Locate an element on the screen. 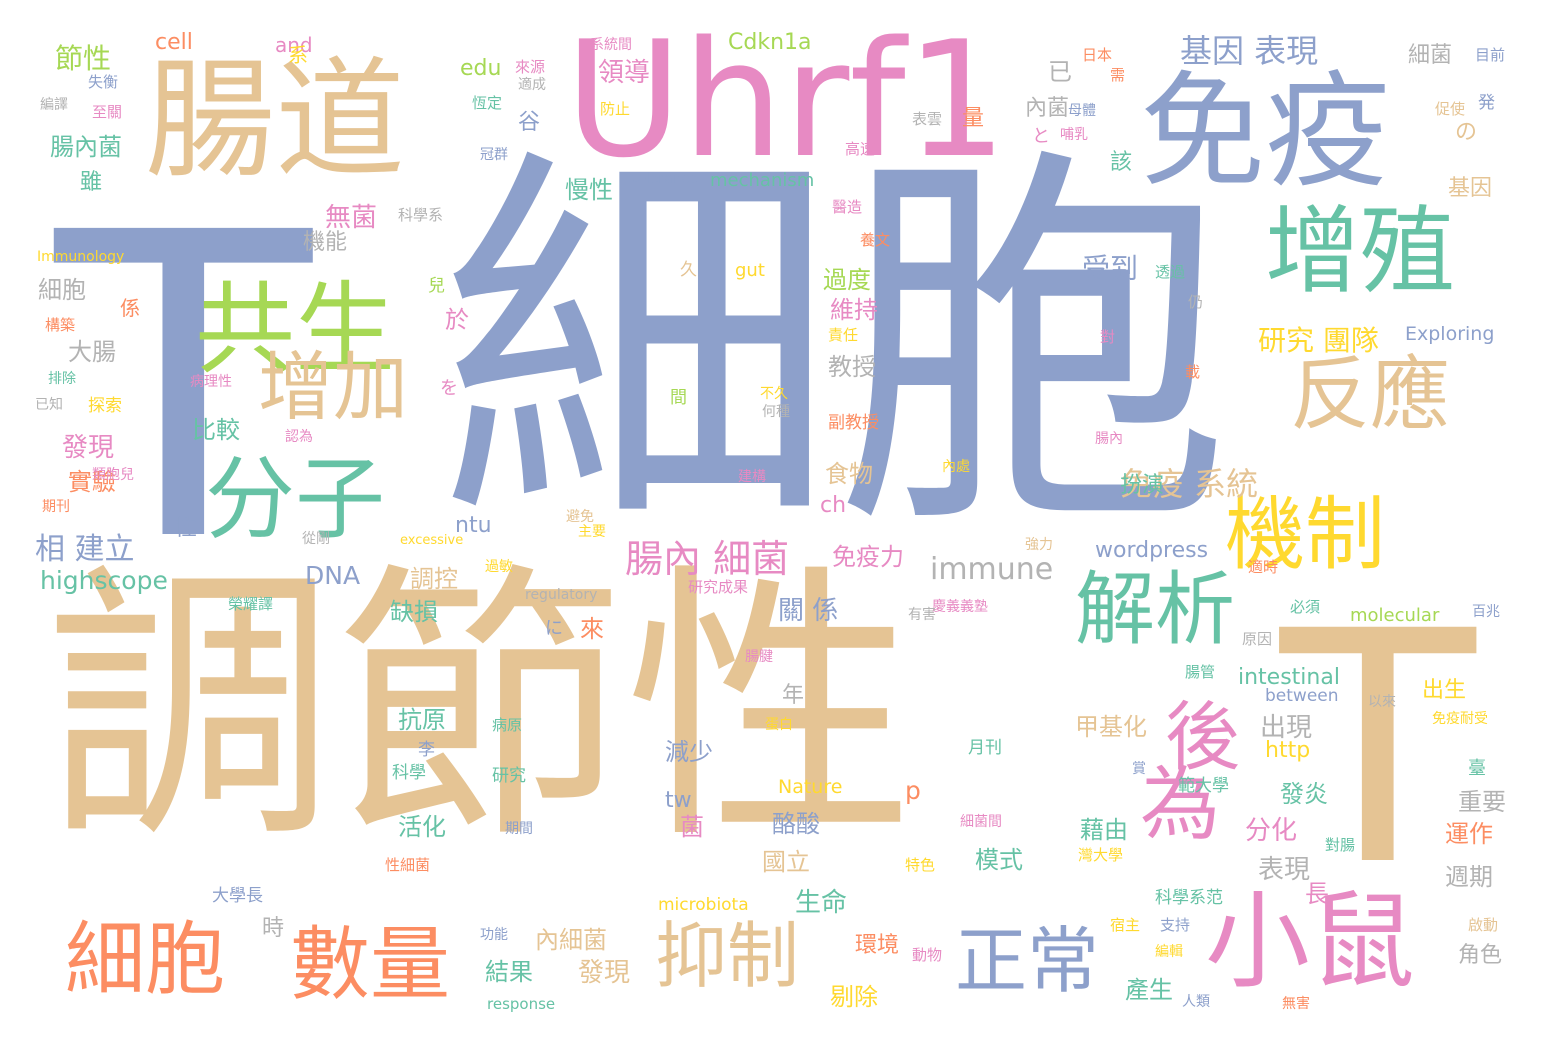  word-52: p is located at coordinates (913, 790).